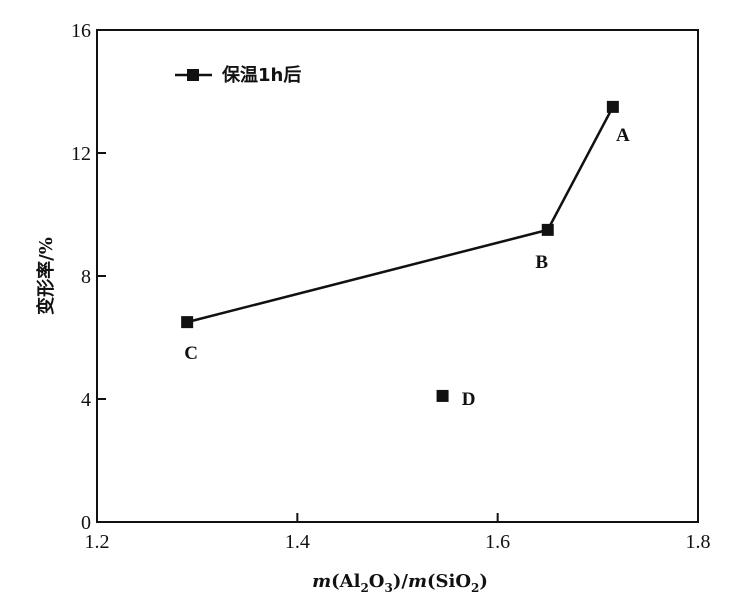  What do you see at coordinates (623, 135) in the screenshot?
I see `point-label-a: A` at bounding box center [623, 135].